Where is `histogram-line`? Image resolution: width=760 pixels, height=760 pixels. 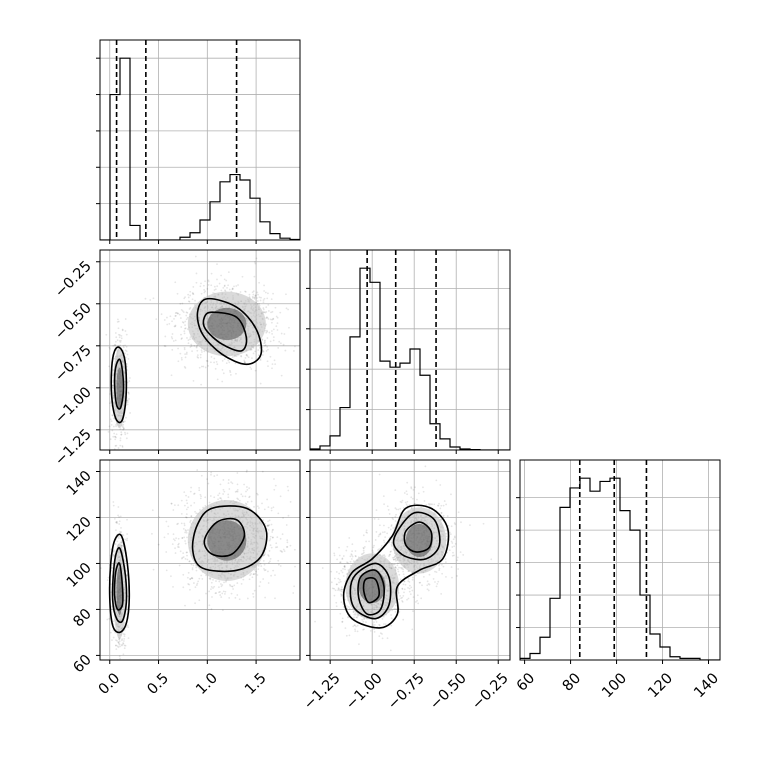 histogram-line is located at coordinates (410, 358).